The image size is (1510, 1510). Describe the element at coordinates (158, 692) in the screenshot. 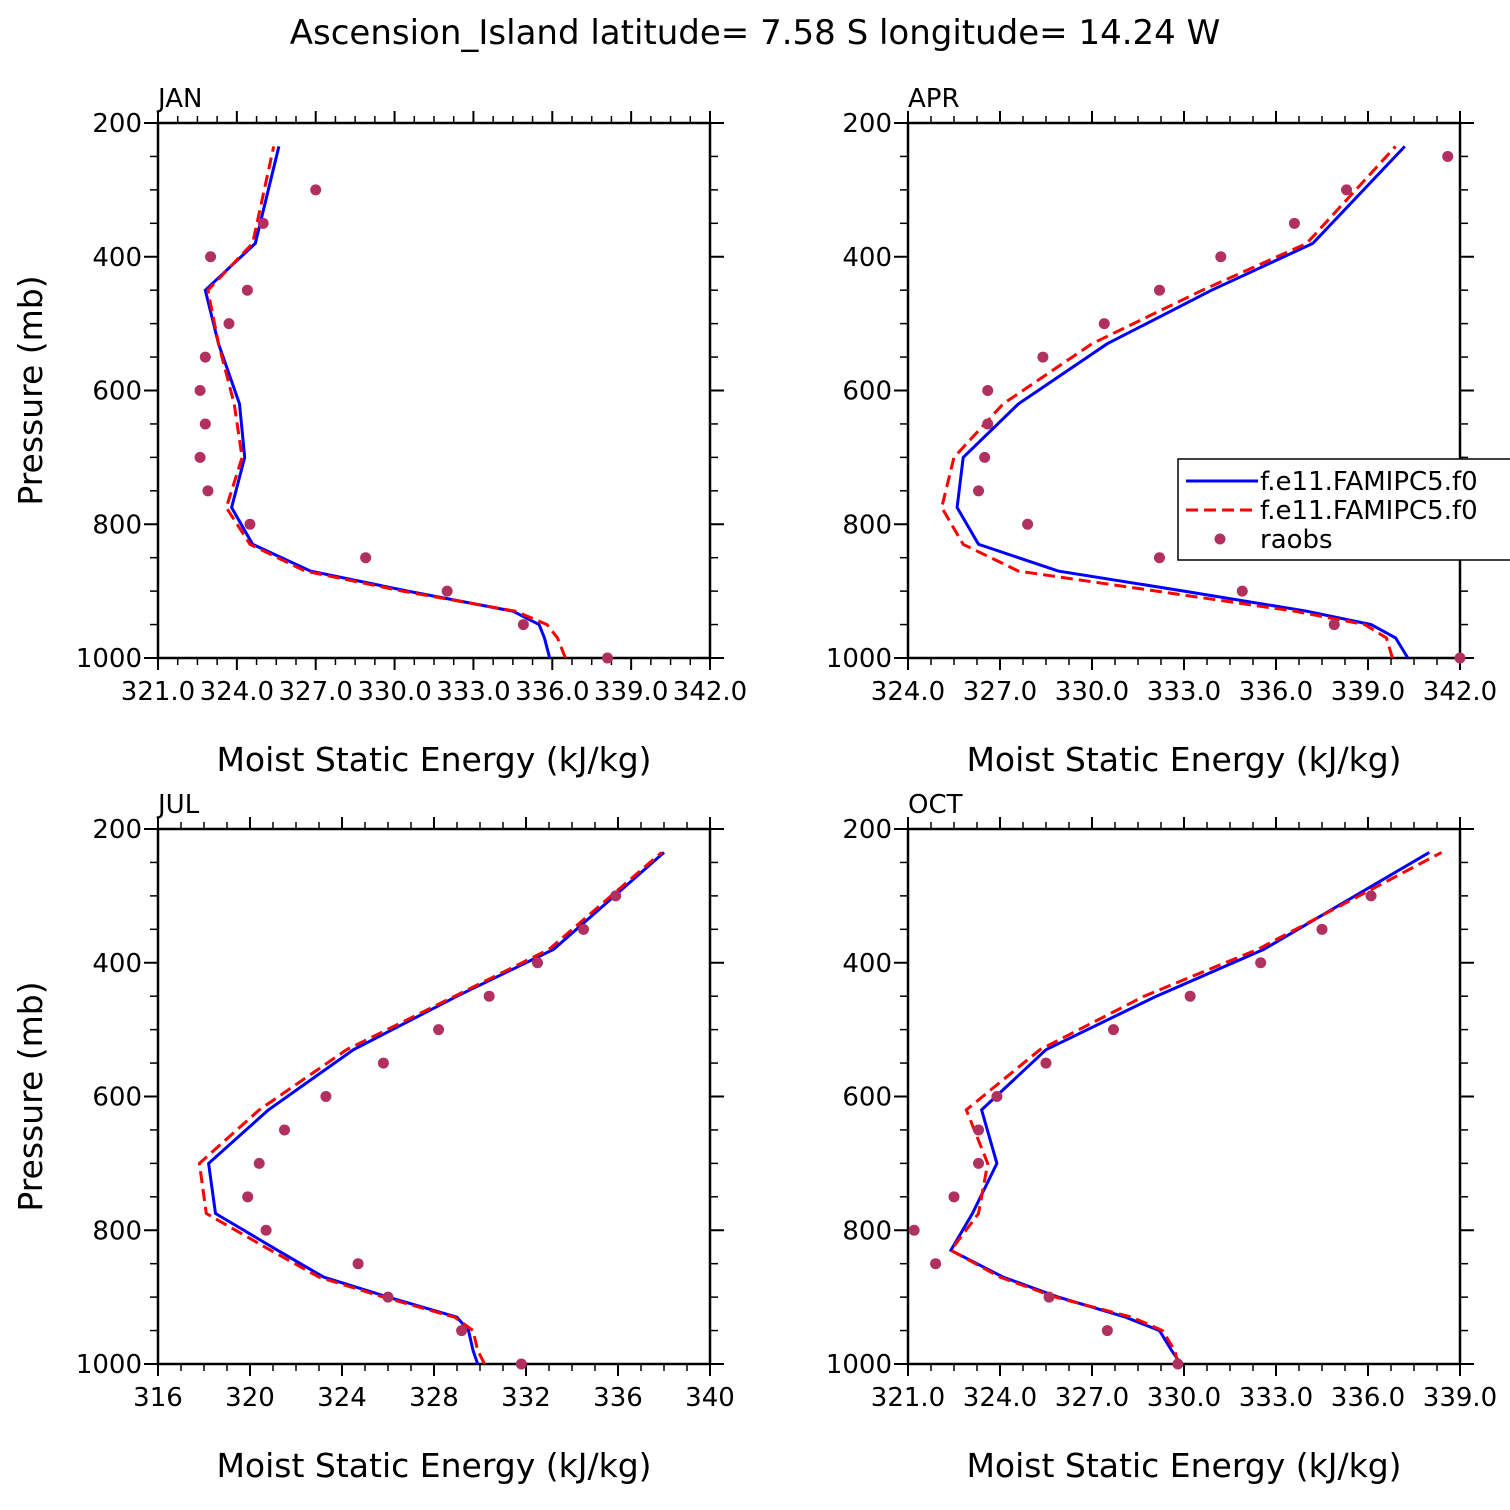

I see `x-tick-label: 321.0` at that location.